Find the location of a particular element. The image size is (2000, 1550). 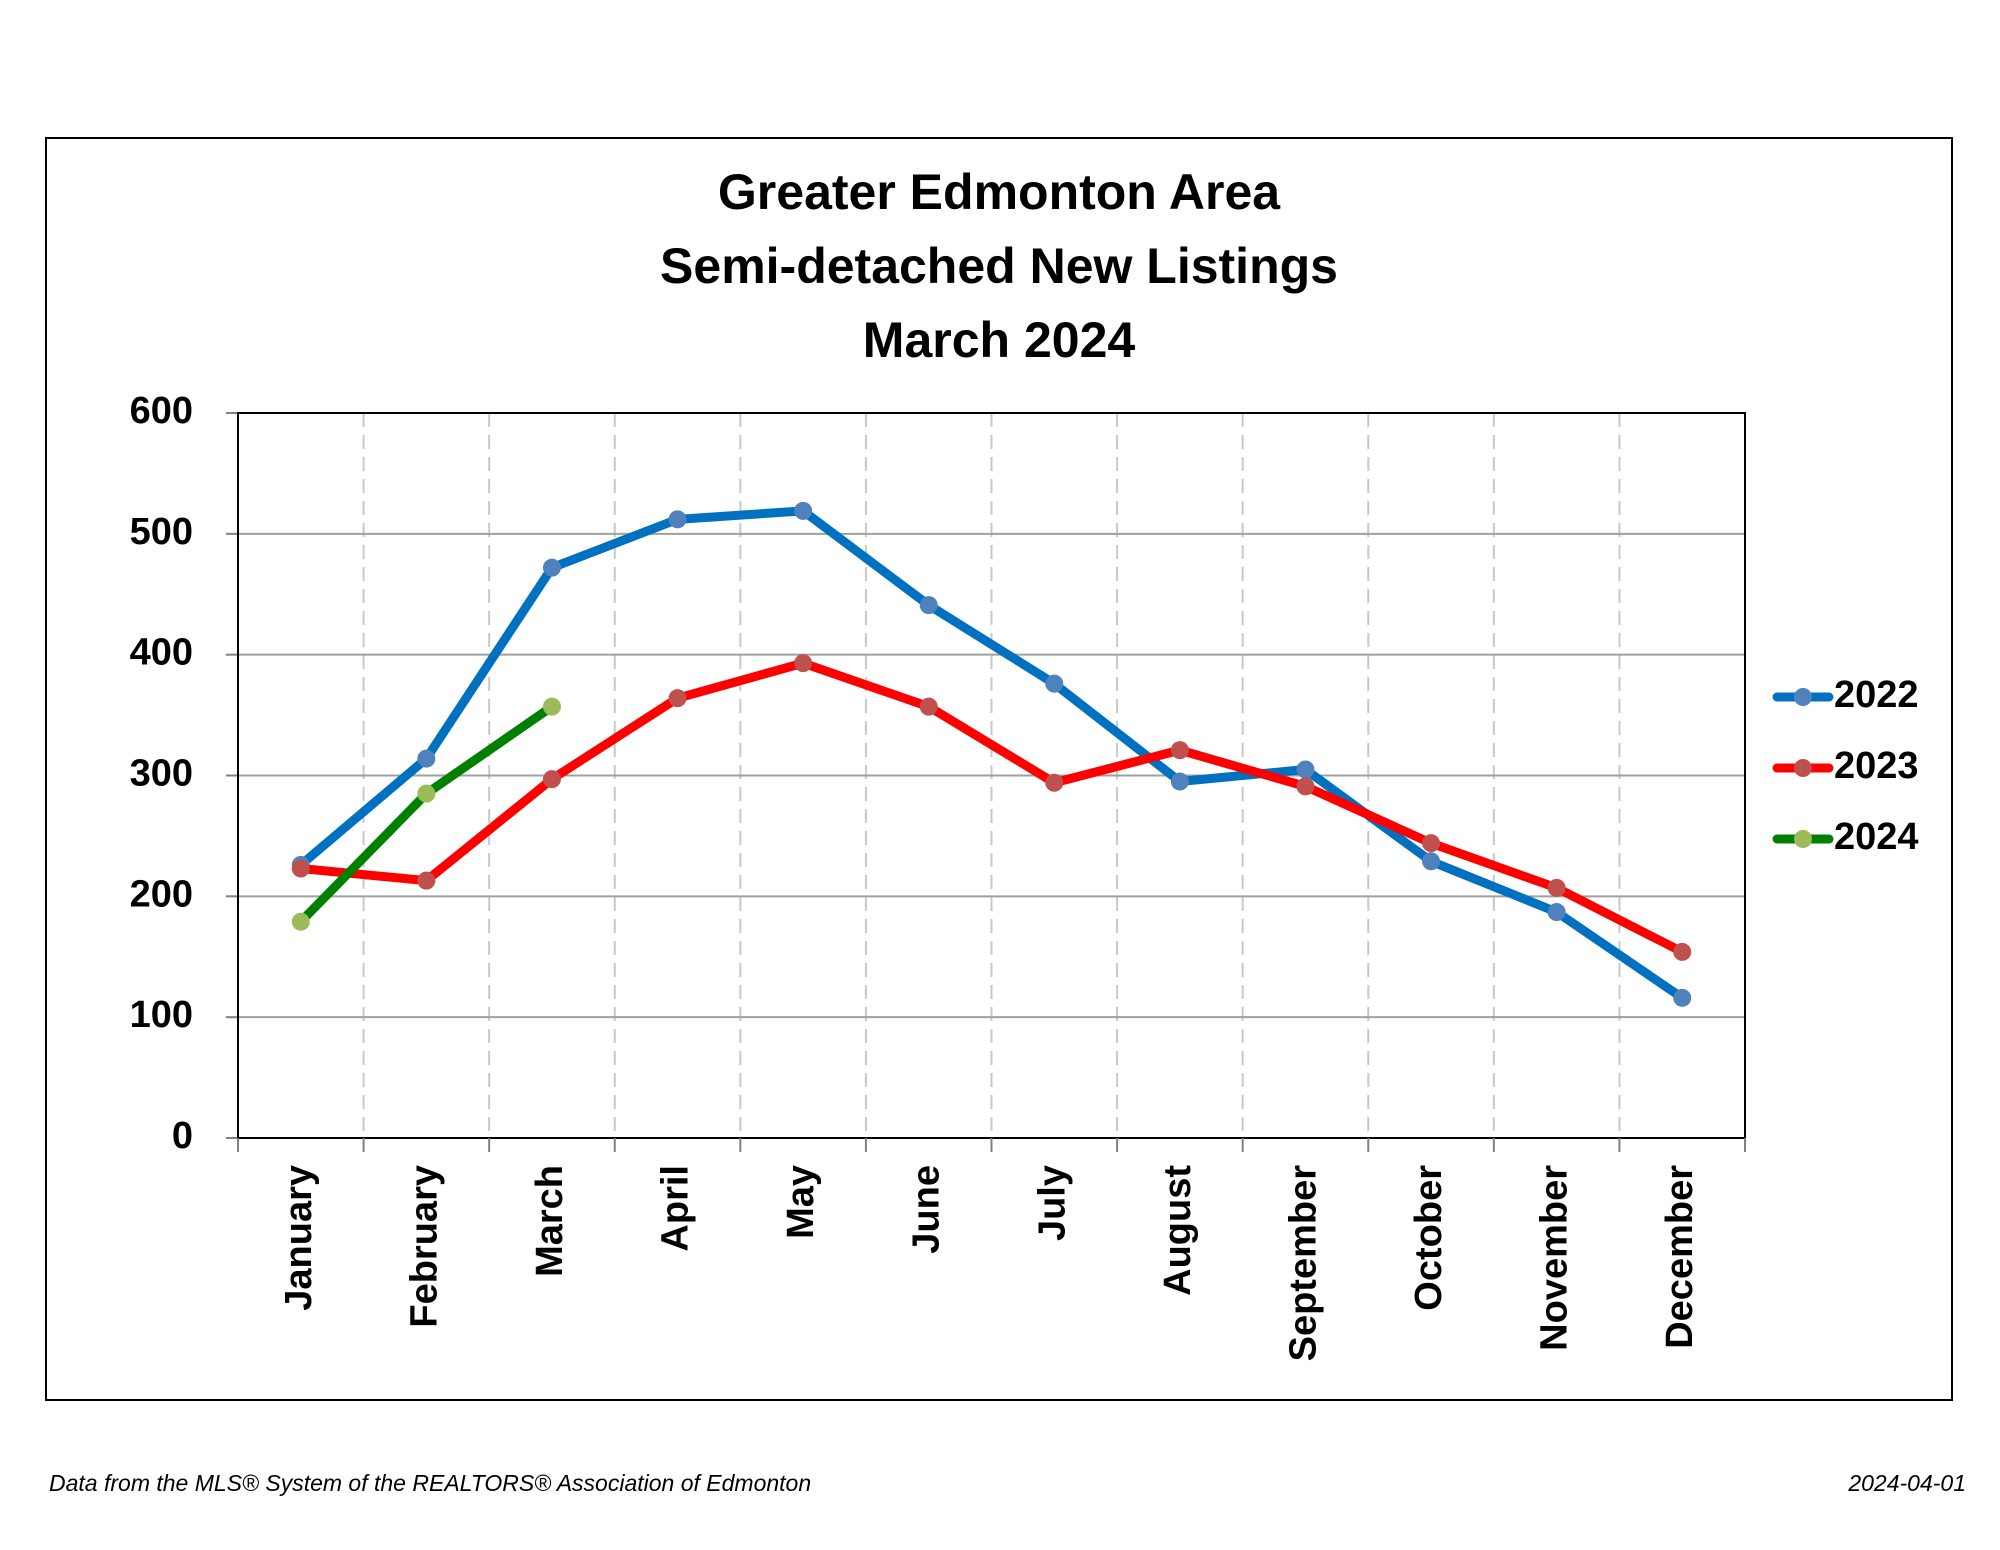

date-note: 2024-04-01 is located at coordinates (1906, 1483).